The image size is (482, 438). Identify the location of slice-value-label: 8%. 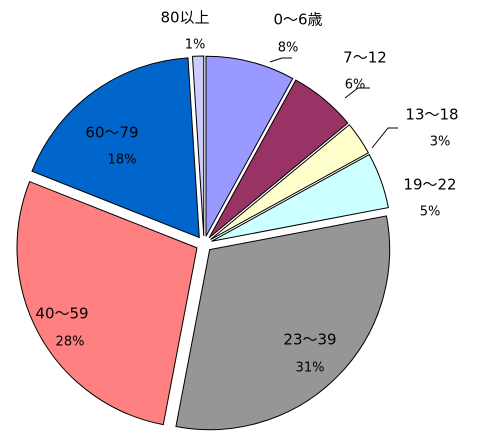
(288, 48).